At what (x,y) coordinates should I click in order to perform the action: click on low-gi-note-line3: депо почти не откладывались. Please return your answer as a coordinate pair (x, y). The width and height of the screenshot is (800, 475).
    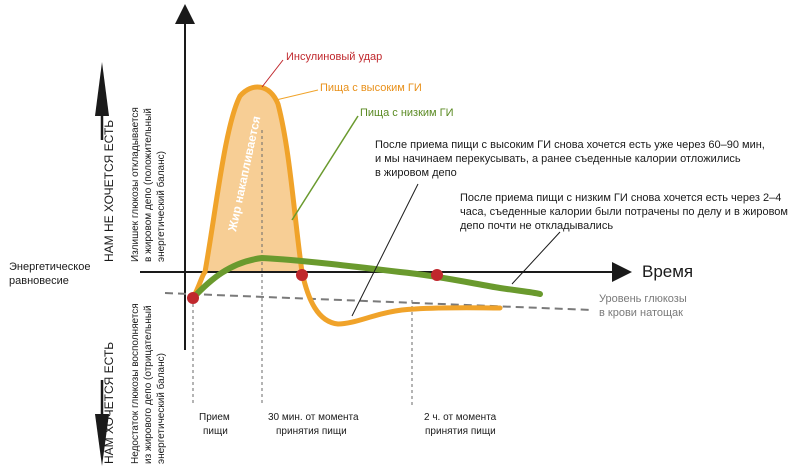
    Looking at the image, I should click on (536, 226).